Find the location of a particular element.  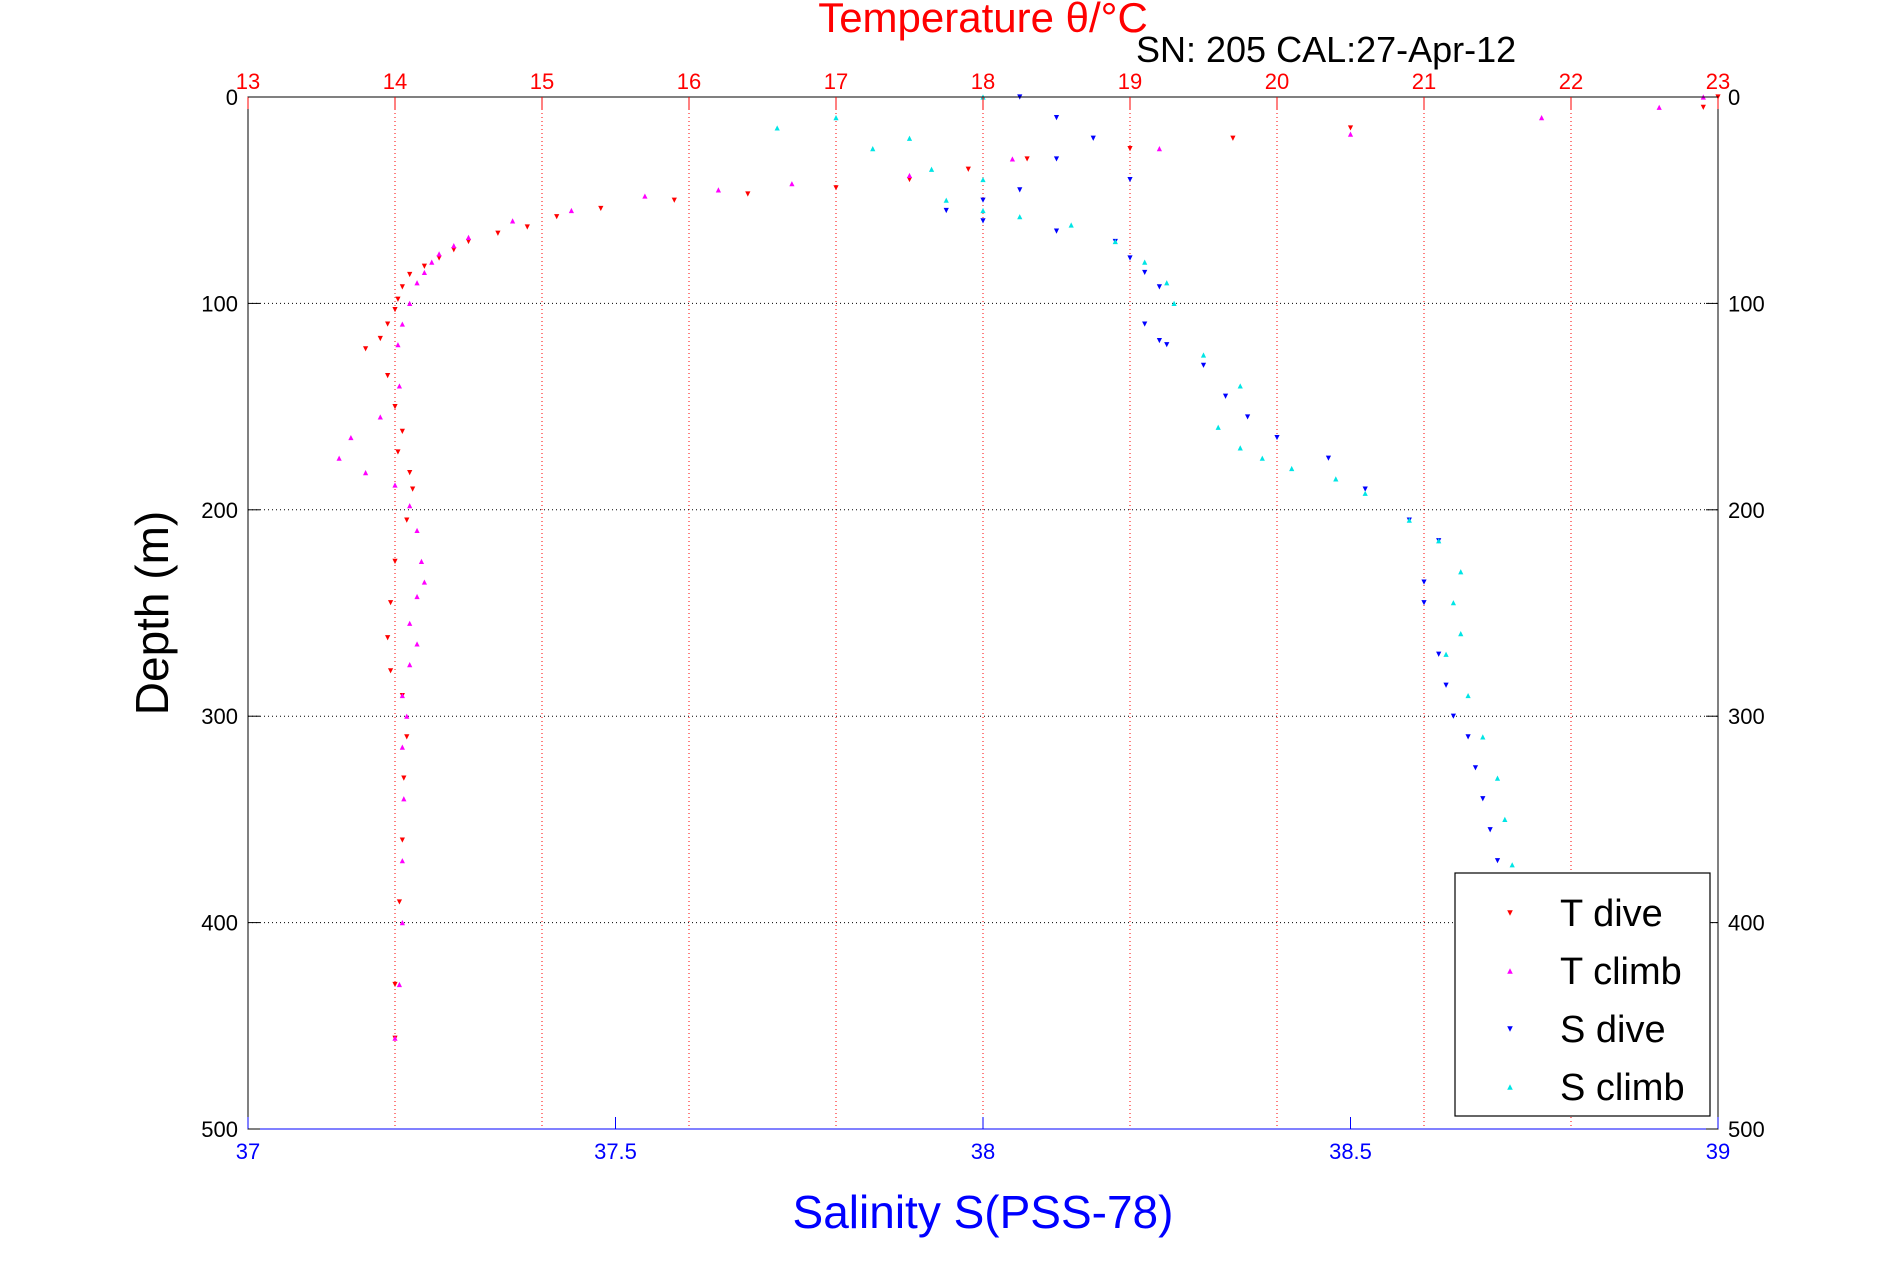

temp-tick-label: 19 is located at coordinates (1130, 81).